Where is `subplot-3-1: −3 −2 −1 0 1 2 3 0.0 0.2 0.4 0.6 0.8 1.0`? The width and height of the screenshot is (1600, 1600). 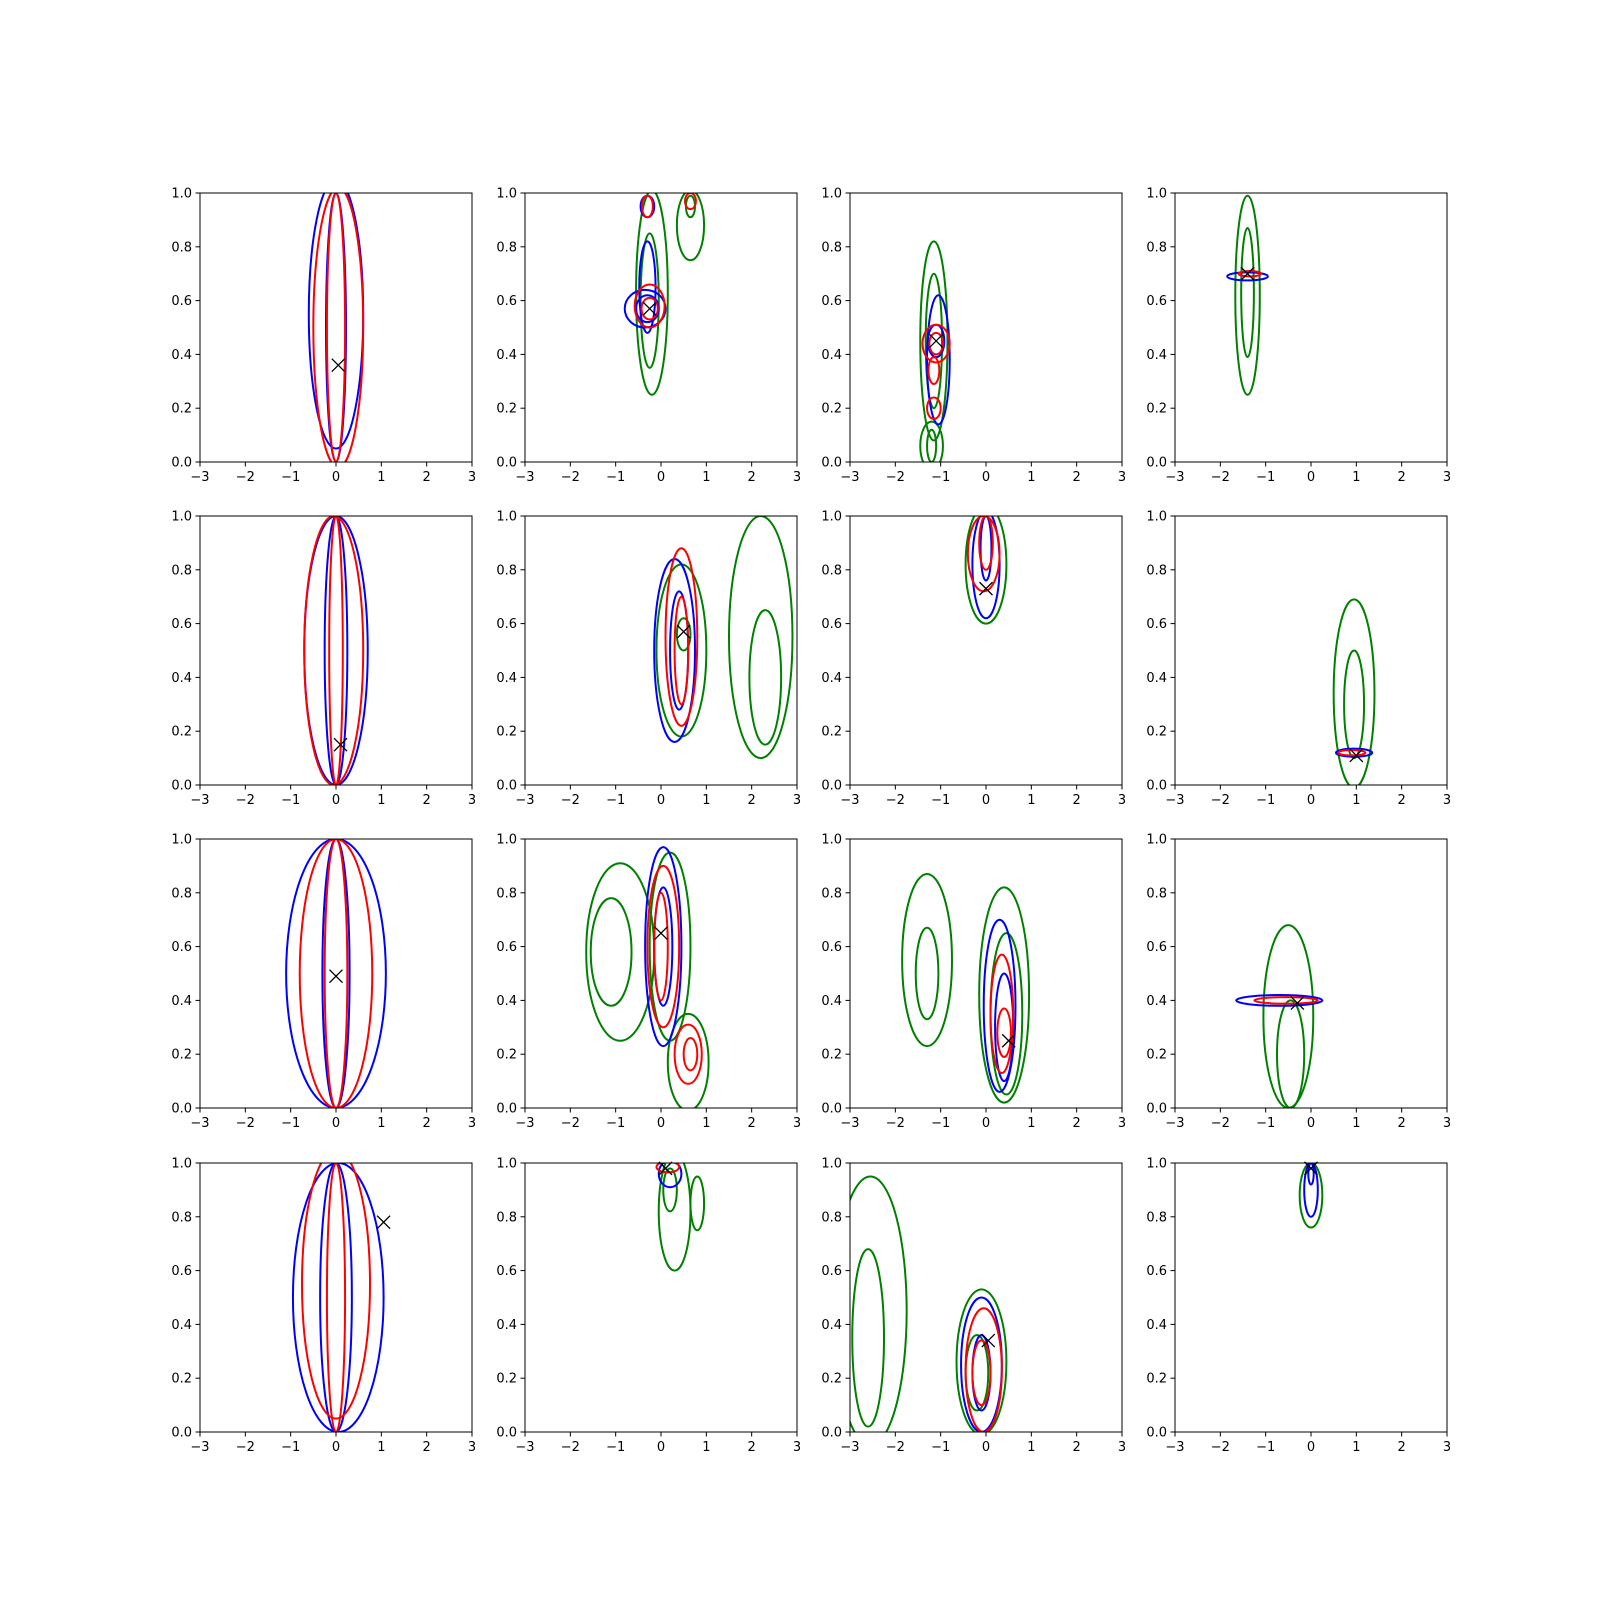 subplot-3-1: −3 −2 −1 0 1 2 3 0.0 0.2 0.4 0.6 0.8 1.0 is located at coordinates (323, 982).